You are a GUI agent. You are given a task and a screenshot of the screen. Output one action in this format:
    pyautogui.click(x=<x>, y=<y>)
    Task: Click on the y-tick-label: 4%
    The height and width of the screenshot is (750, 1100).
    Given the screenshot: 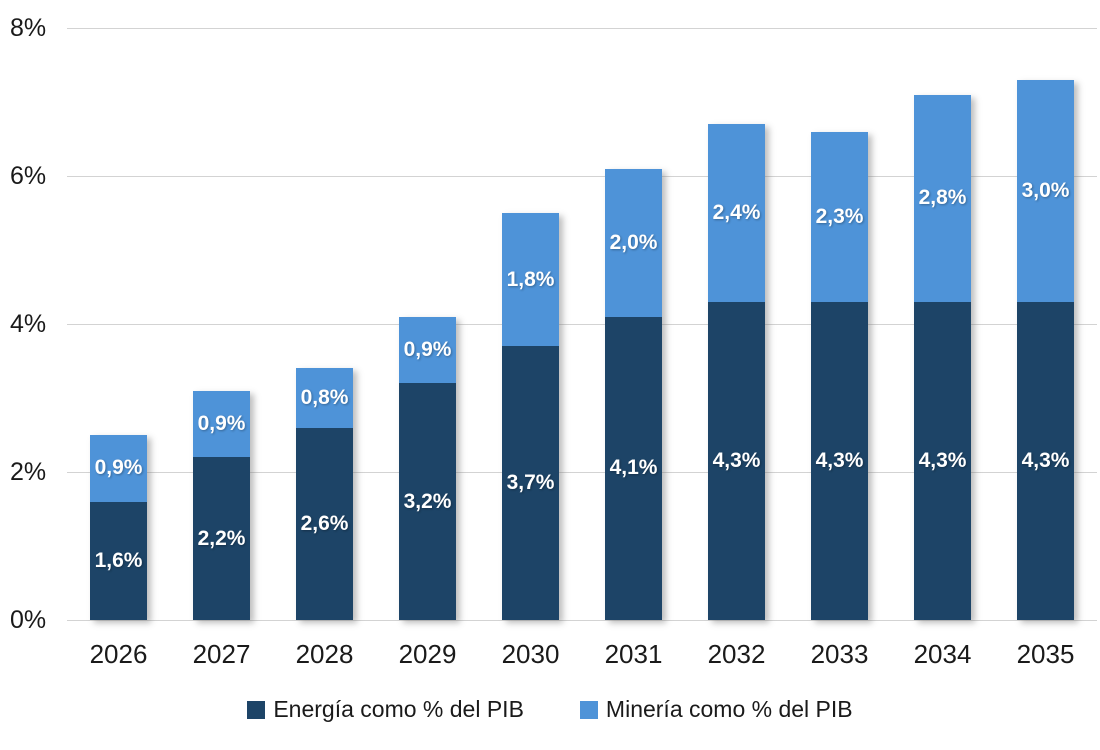 What is the action you would take?
    pyautogui.click(x=28, y=324)
    